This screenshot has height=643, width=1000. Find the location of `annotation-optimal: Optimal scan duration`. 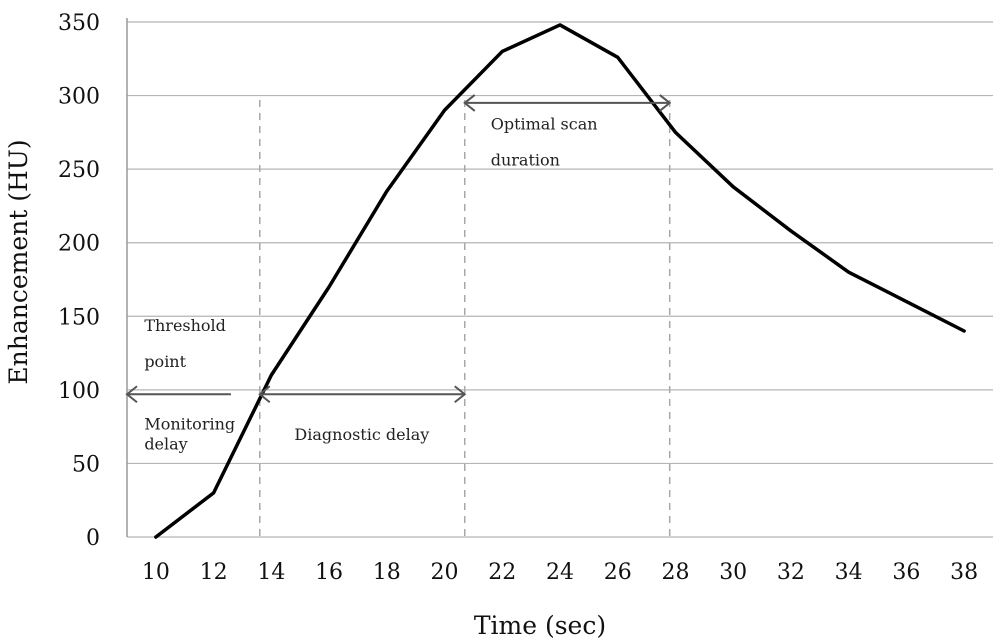

annotation-optimal: Optimal scan duration is located at coordinates (544, 141).